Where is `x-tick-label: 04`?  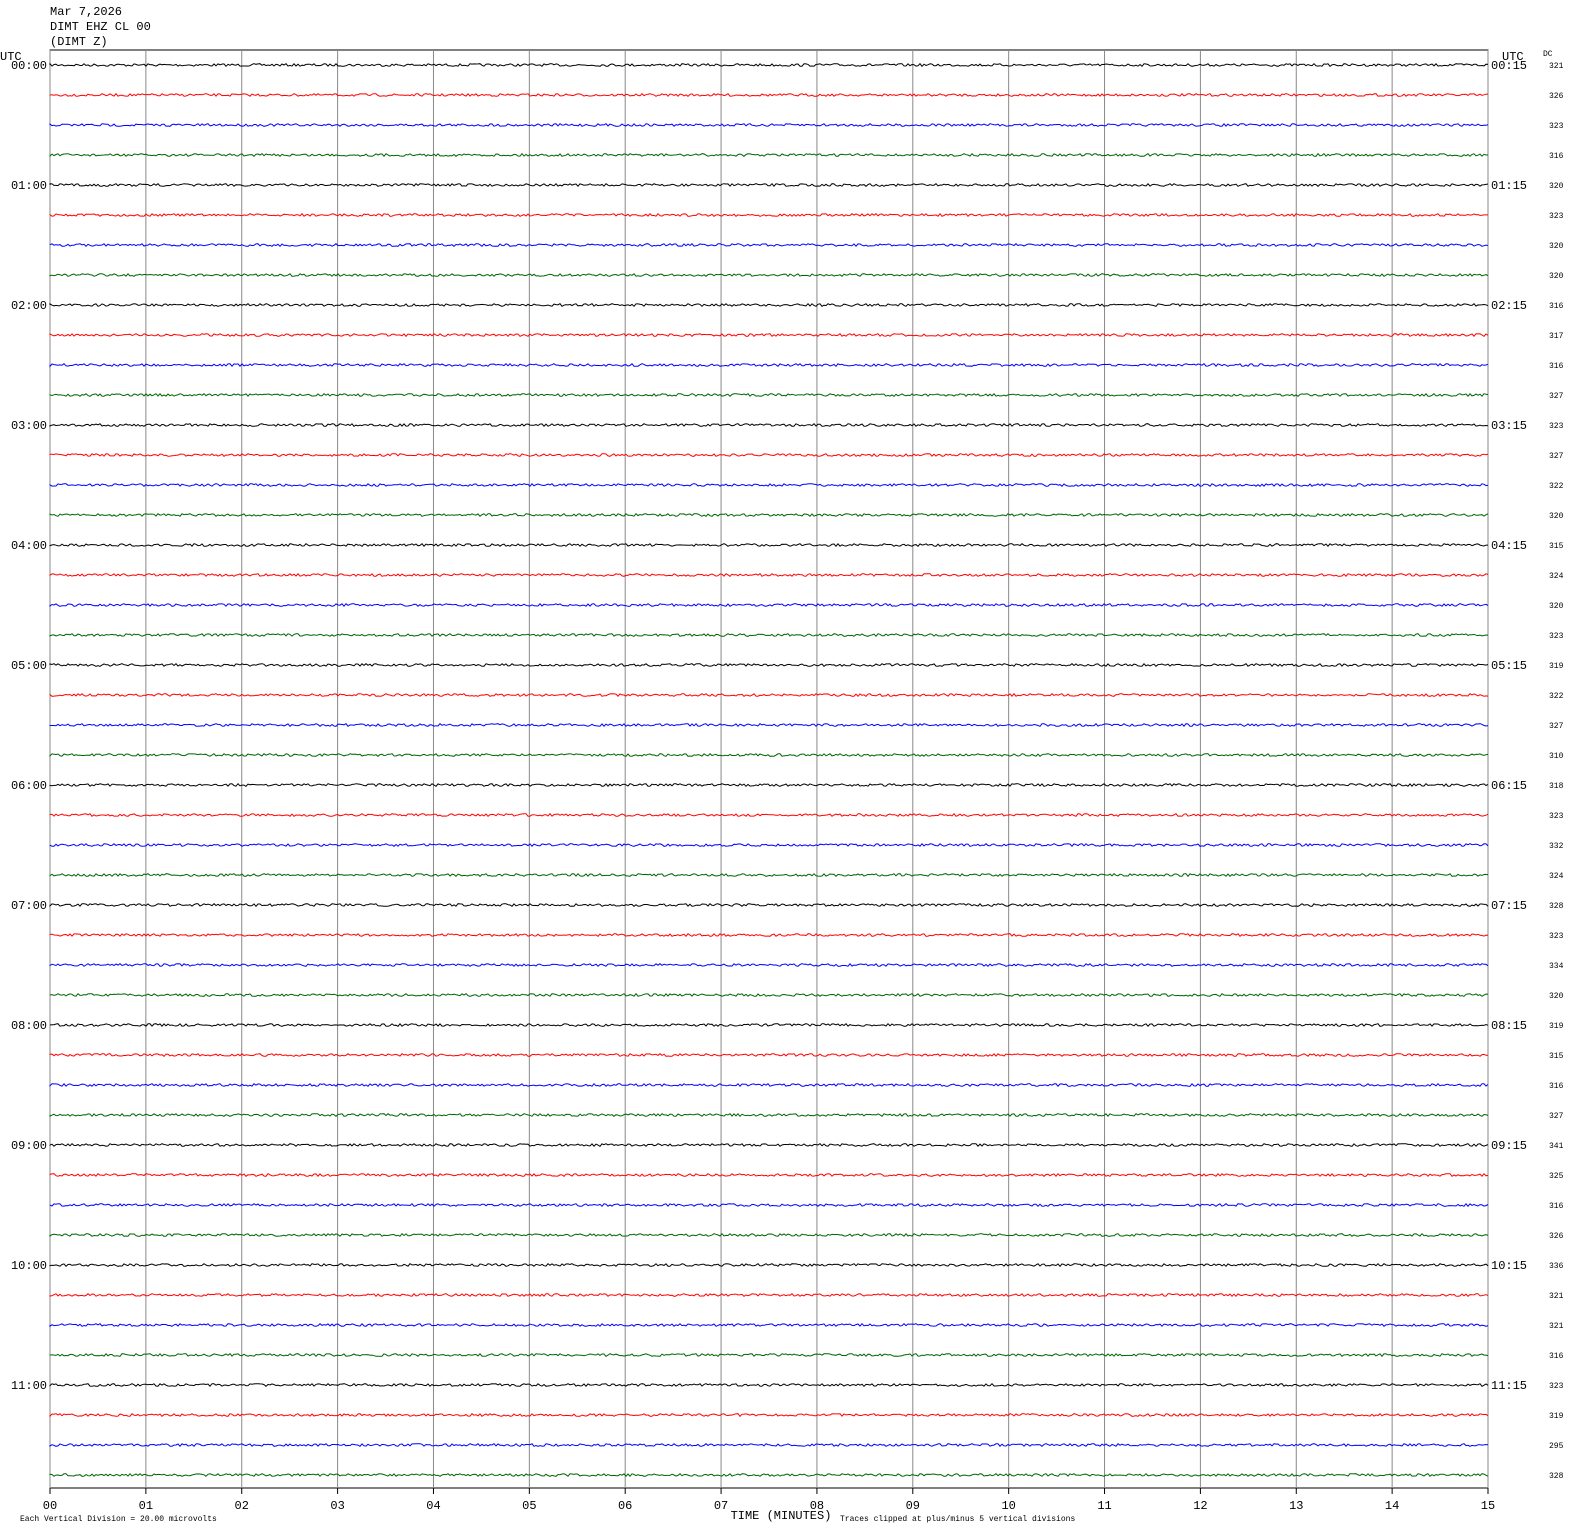 x-tick-label: 04 is located at coordinates (433, 1506).